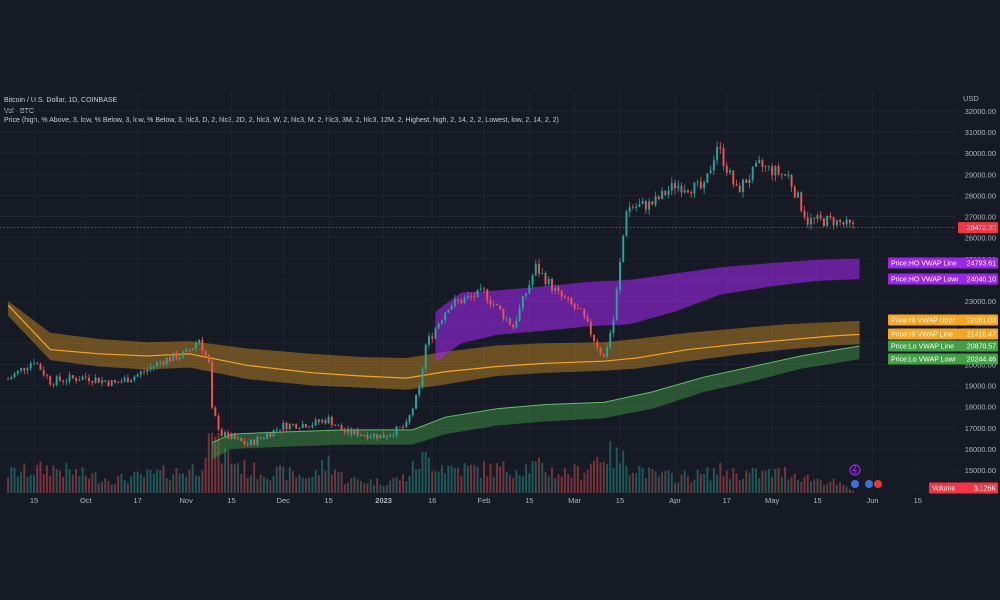  Describe the element at coordinates (981, 335) in the screenshot. I see `svg-text: 21418.47` at that location.